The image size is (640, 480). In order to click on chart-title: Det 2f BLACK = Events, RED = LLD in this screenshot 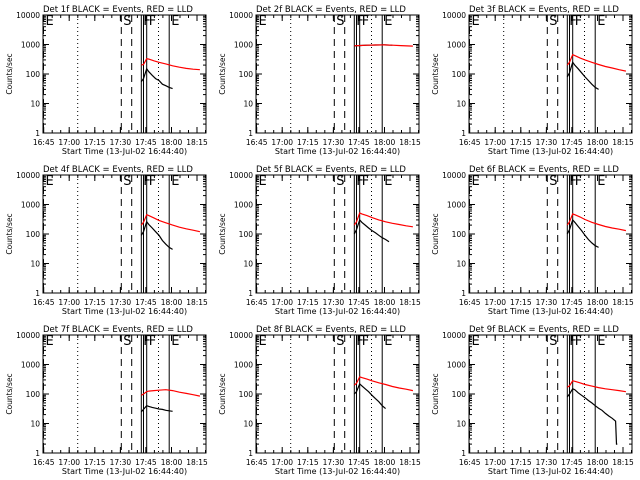, I will do `click(331, 10)`.